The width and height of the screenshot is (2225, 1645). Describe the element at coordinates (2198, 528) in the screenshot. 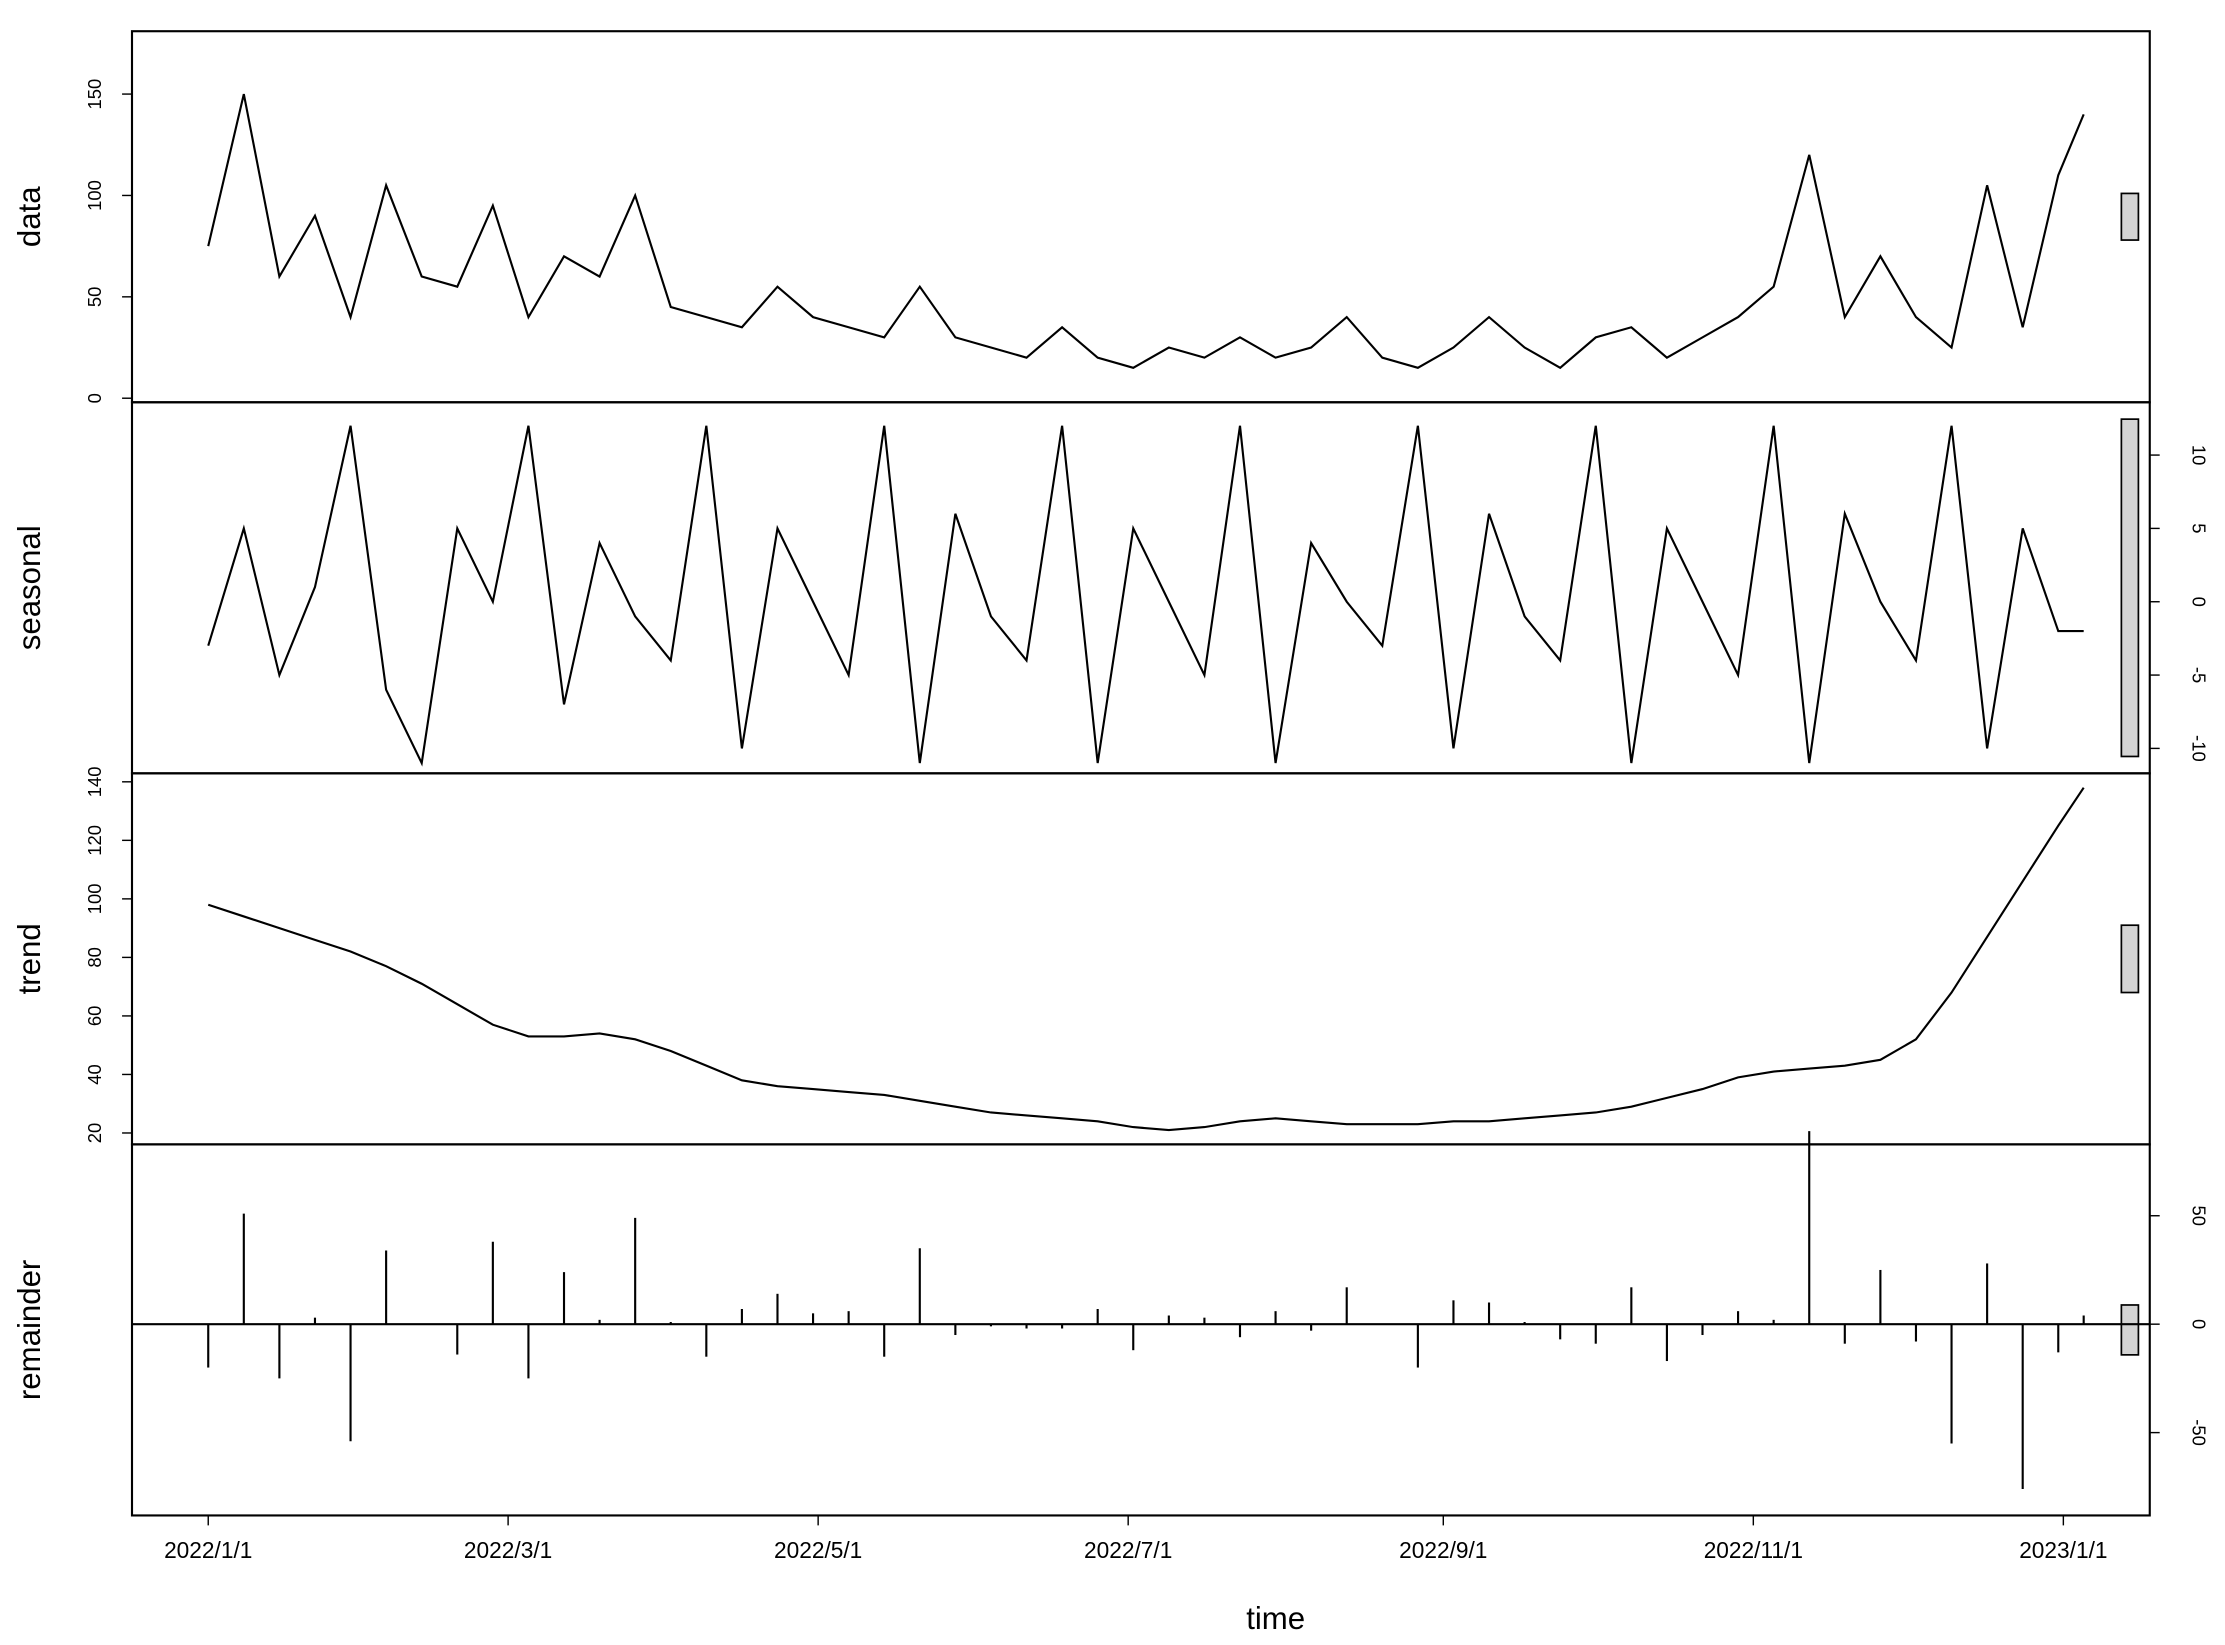

I see `y-tick-label: 5` at that location.